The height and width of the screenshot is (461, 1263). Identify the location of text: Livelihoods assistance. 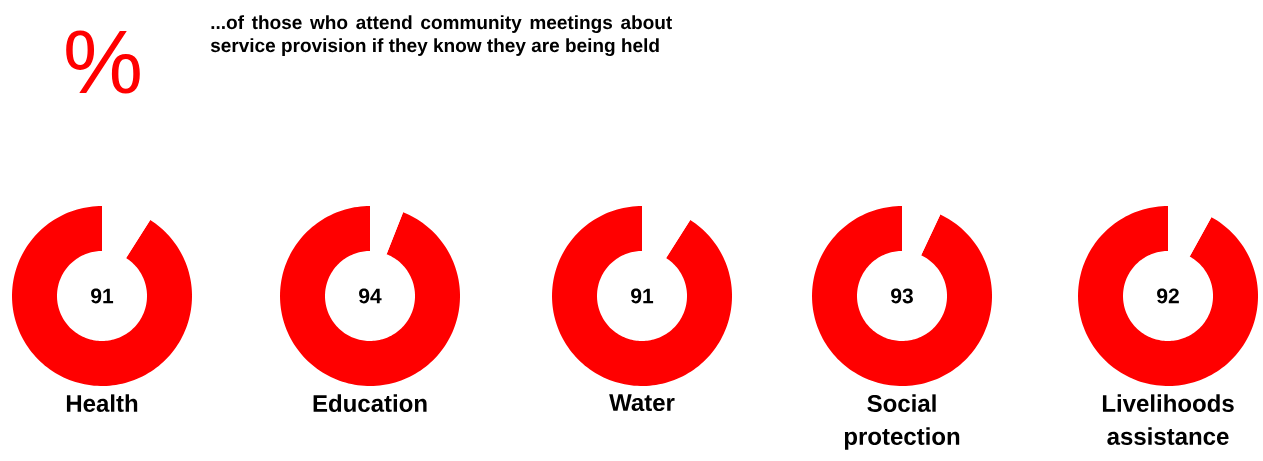
(1168, 419).